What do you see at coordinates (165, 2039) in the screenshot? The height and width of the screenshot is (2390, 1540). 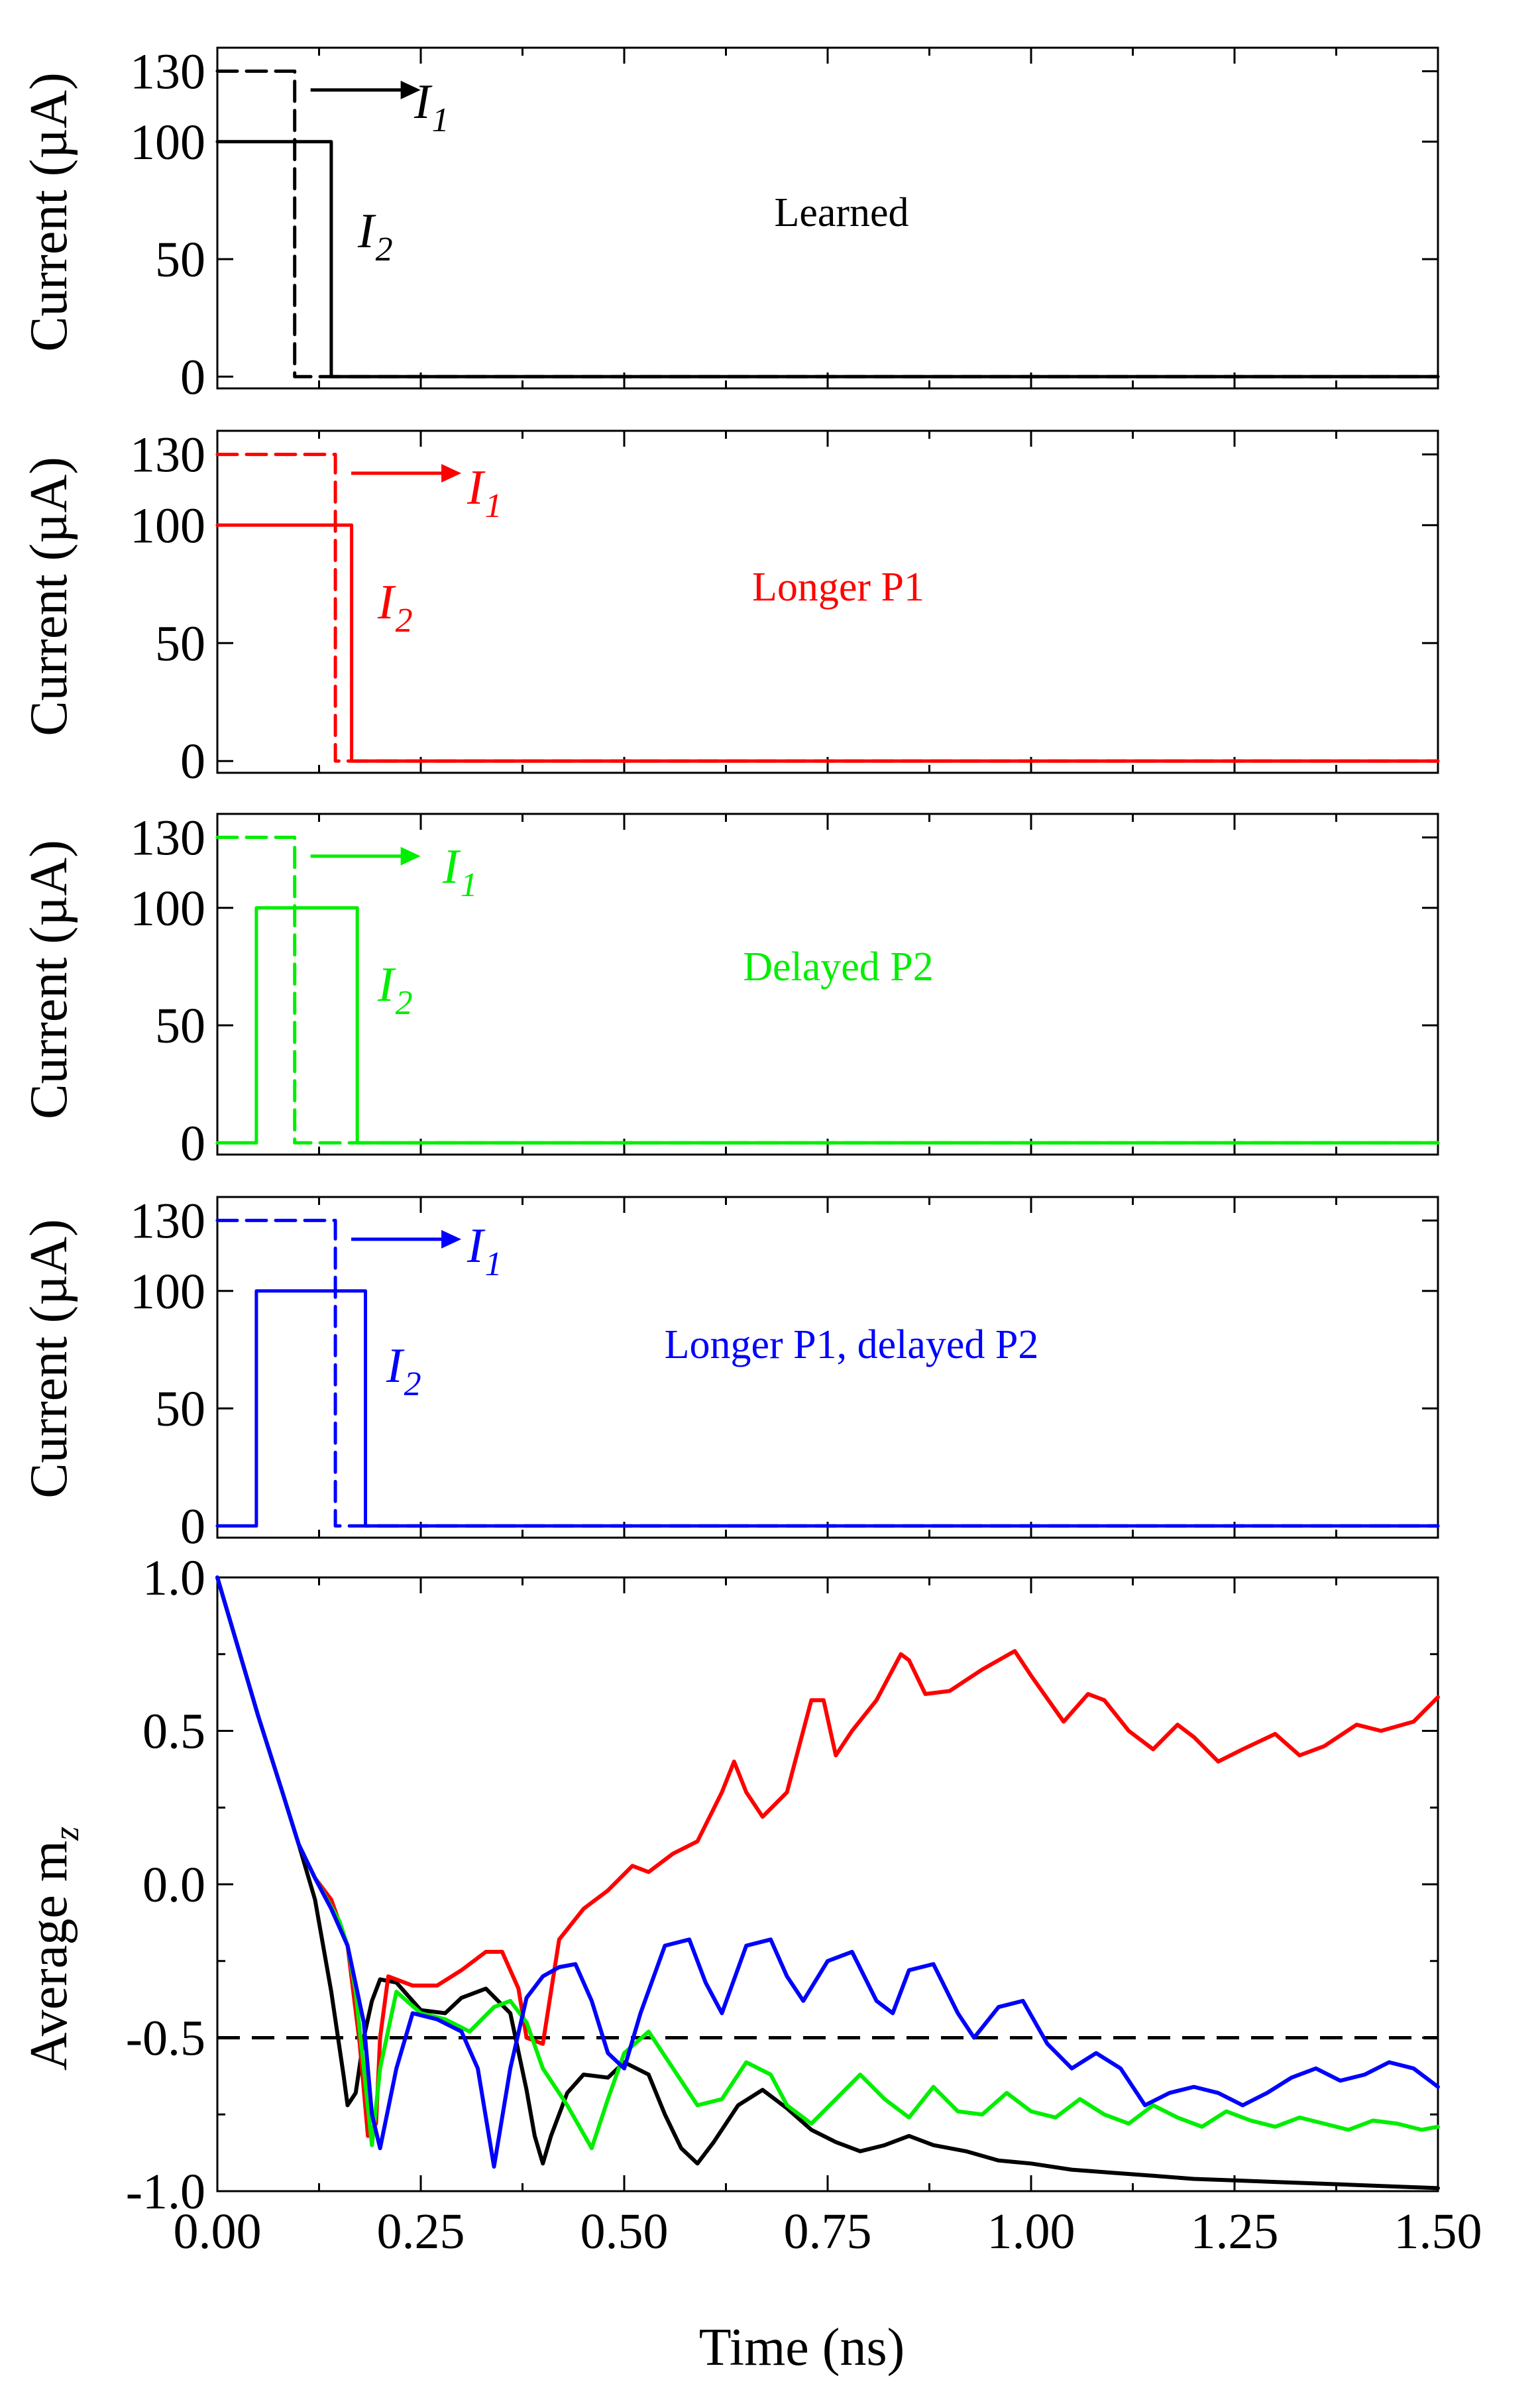 I see `y-tick-label: -0.5` at bounding box center [165, 2039].